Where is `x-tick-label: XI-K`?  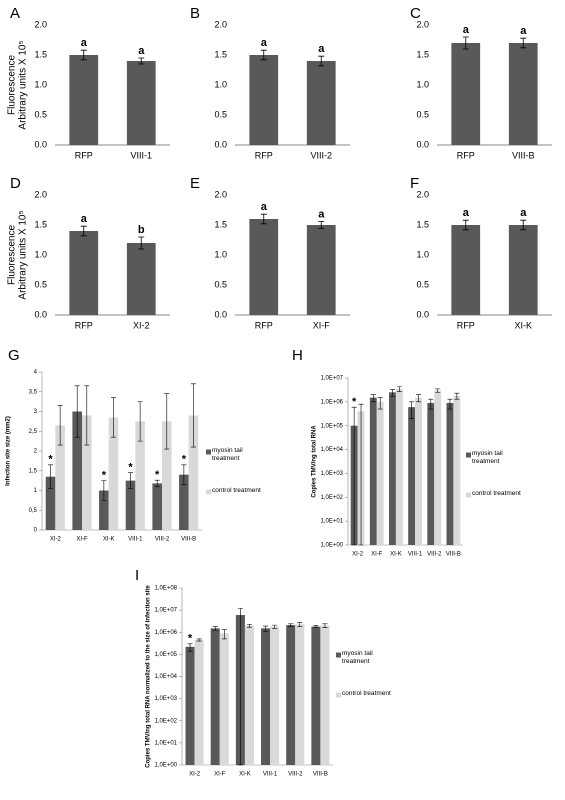 x-tick-label: XI-K is located at coordinates (396, 555).